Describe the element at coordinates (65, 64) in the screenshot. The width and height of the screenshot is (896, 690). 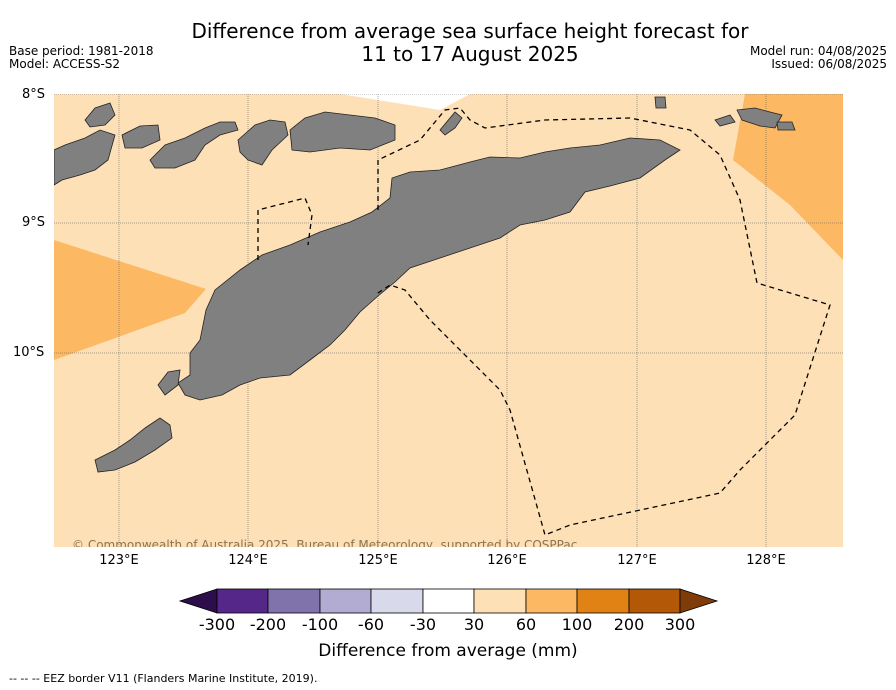
I see `model-name: Model: ACCESS-S2` at that location.